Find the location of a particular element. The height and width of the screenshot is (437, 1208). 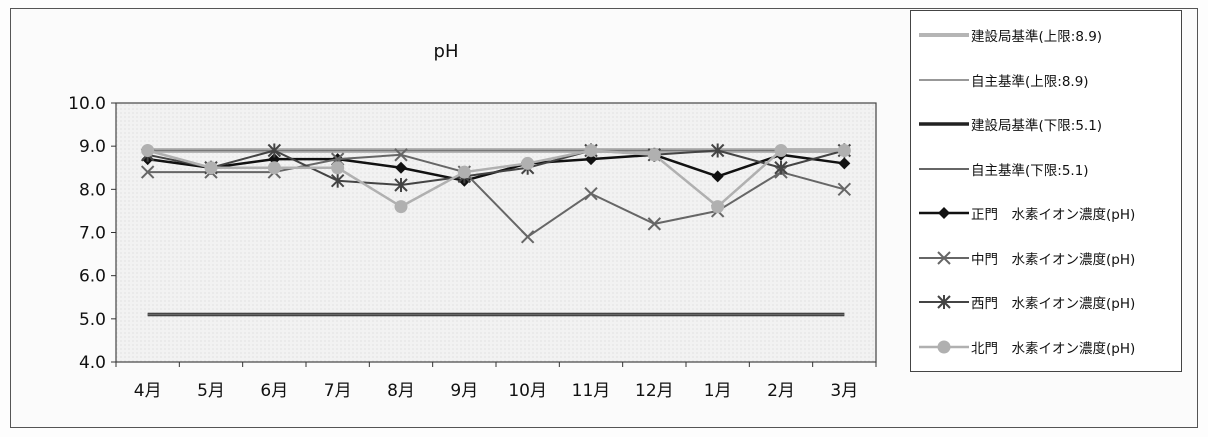

legend-item: 建設局基準(上限:8.9) is located at coordinates (1010, 35).